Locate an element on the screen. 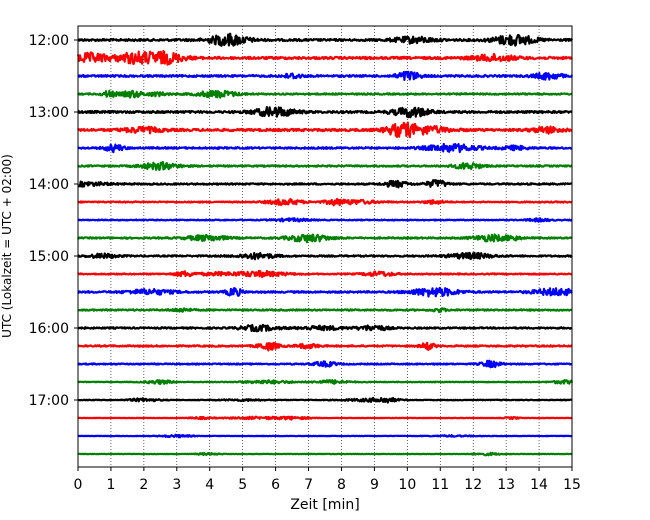 The width and height of the screenshot is (650, 520). x-axis-label: Zeit [min] is located at coordinates (324, 505).